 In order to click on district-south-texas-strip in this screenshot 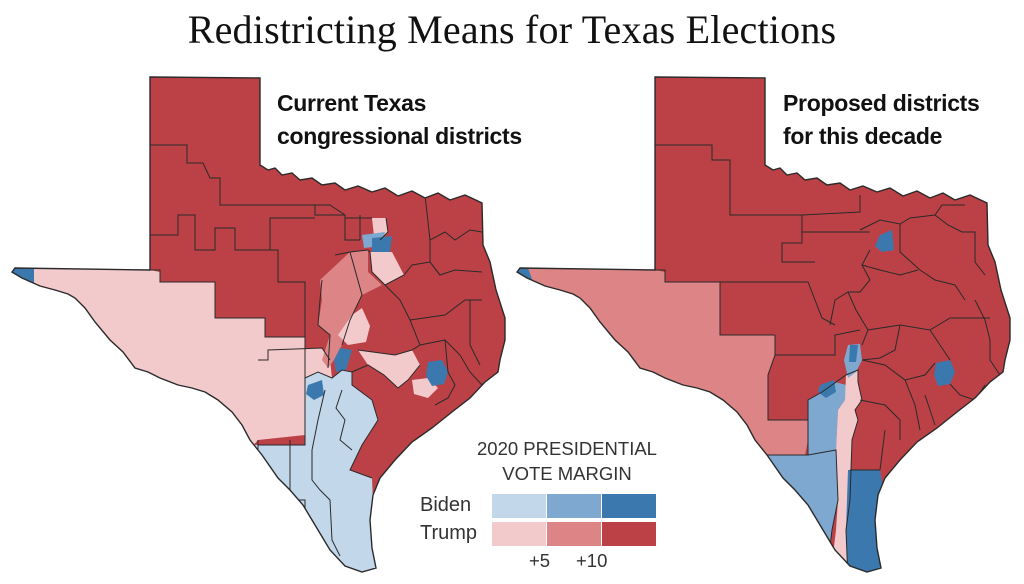, I will do `click(846, 471)`.